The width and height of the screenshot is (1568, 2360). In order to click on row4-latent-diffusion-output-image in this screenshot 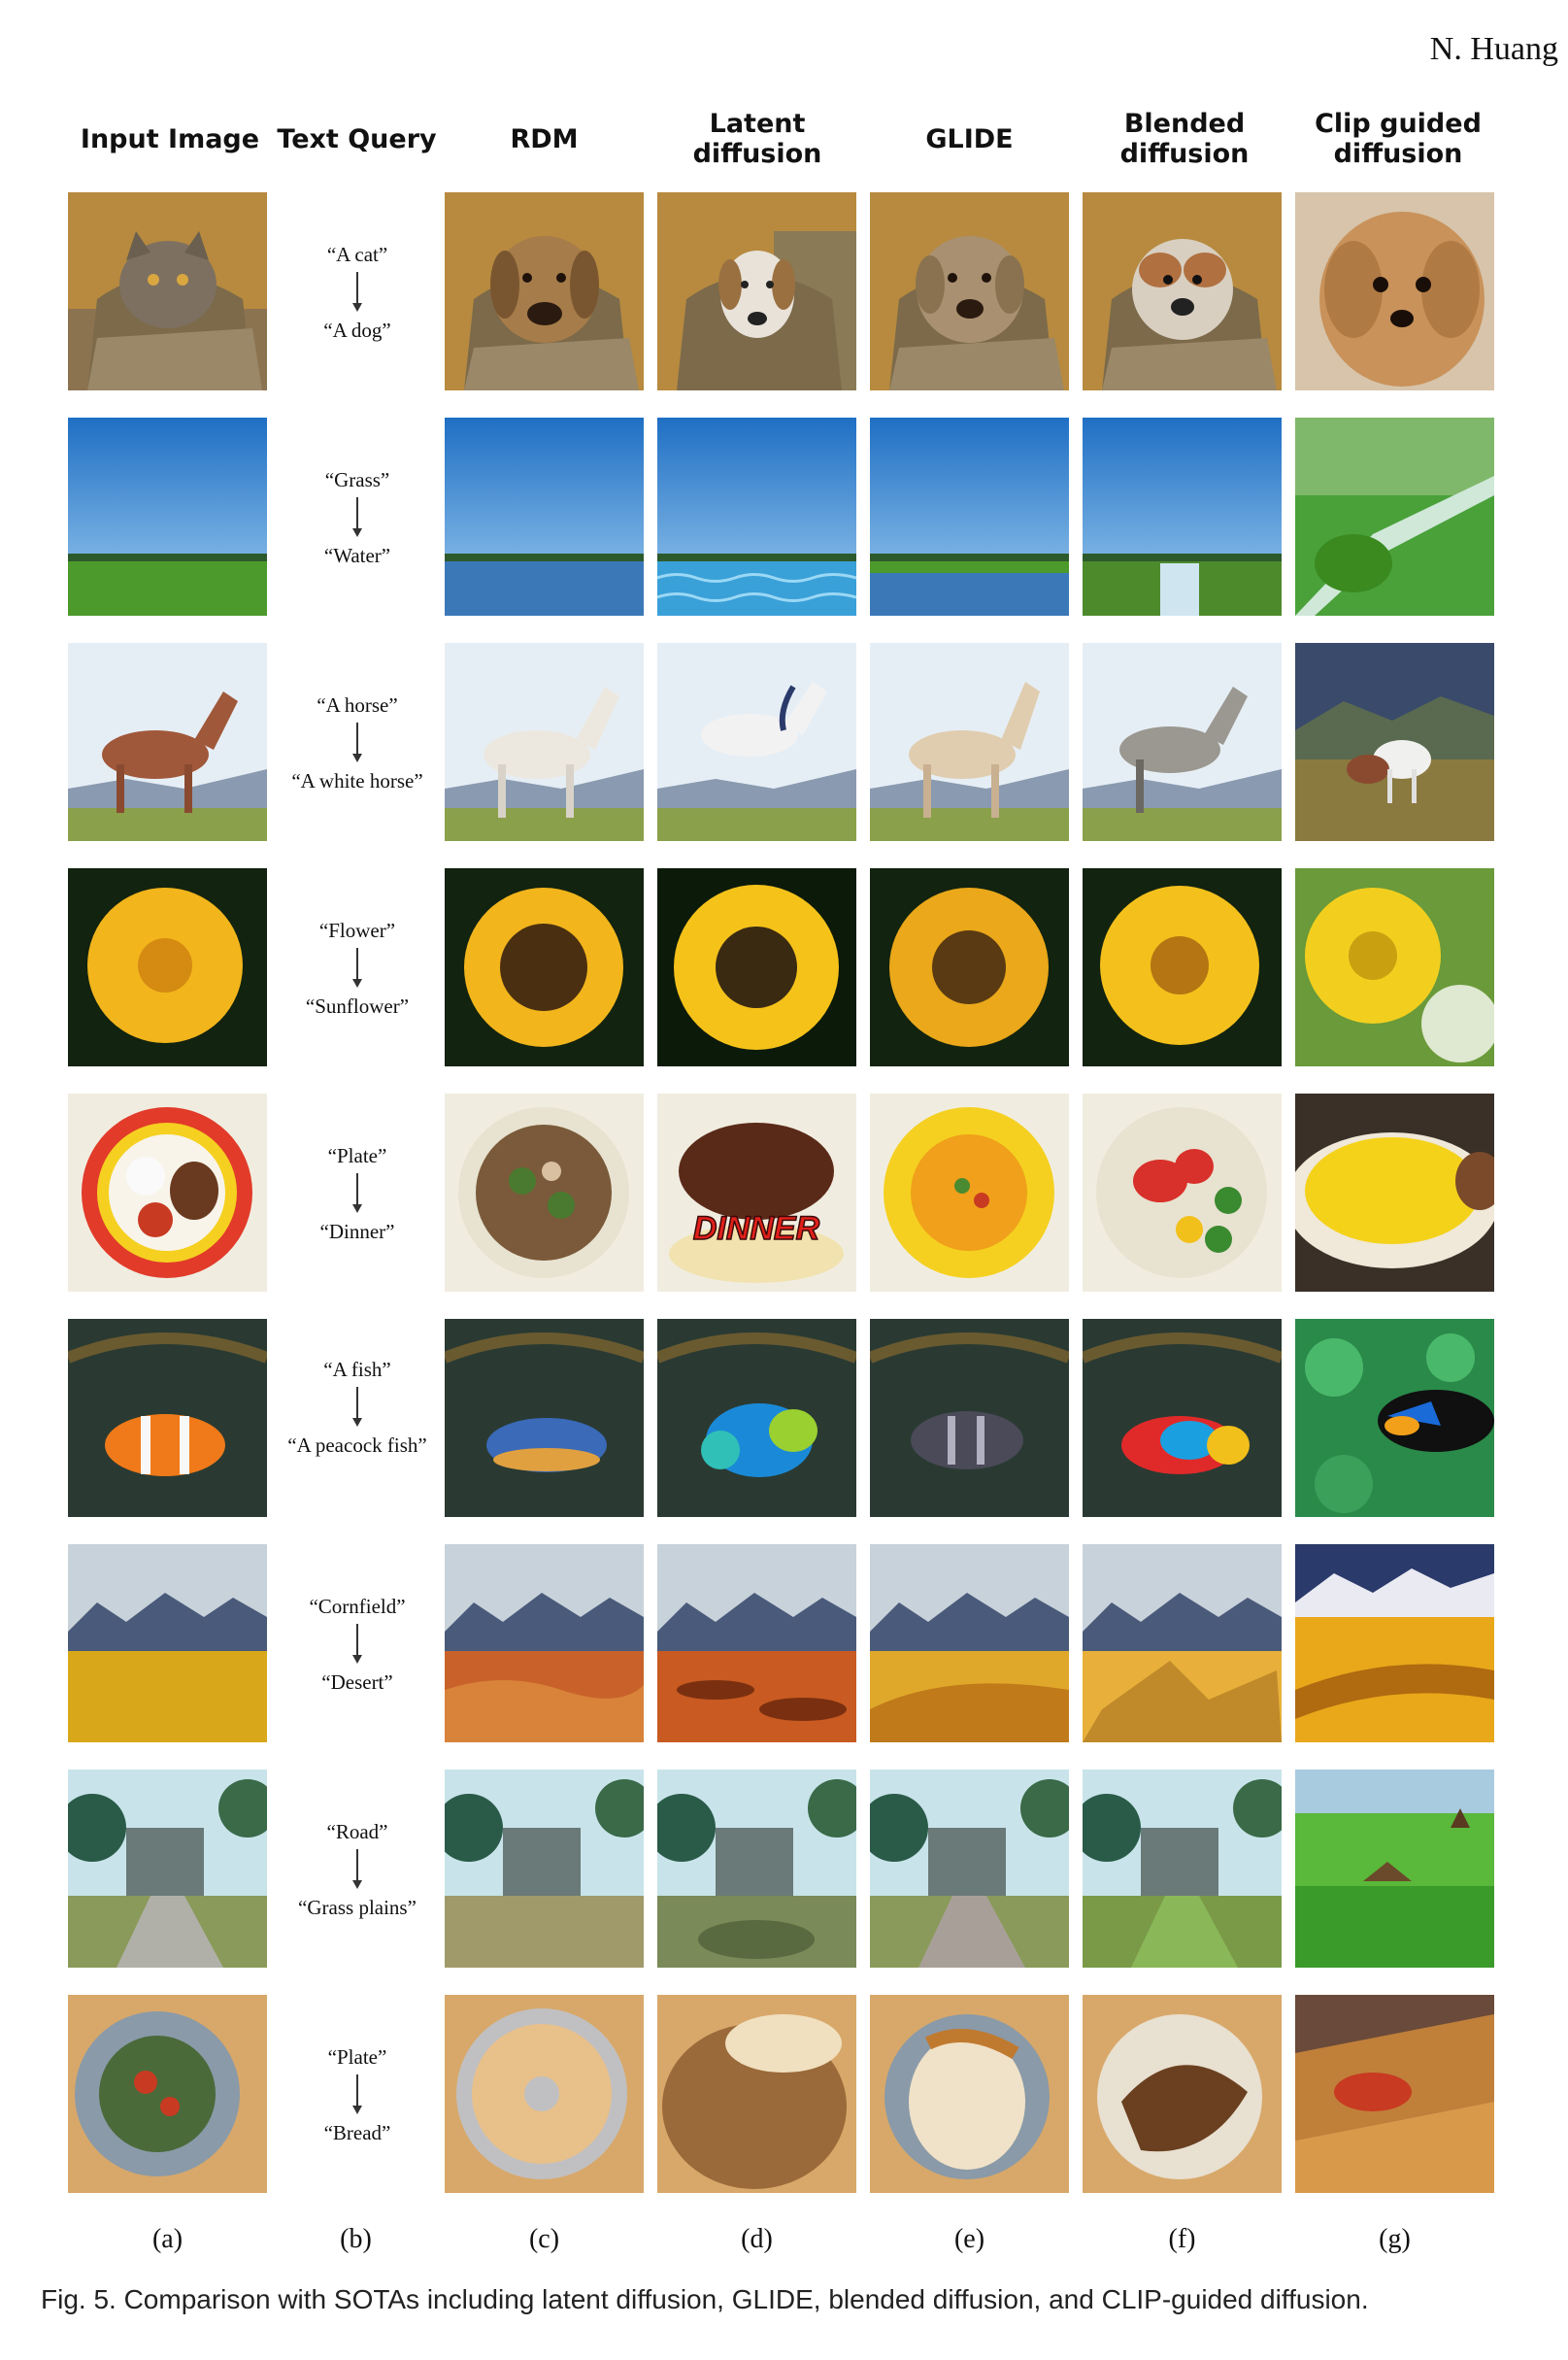, I will do `click(756, 967)`.